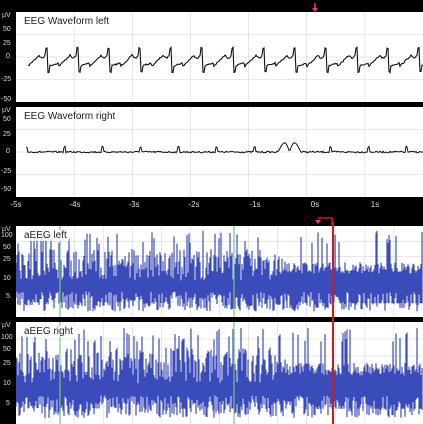 Image resolution: width=423 pixels, height=424 pixels. I want to click on time-tick: -3s, so click(134, 204).